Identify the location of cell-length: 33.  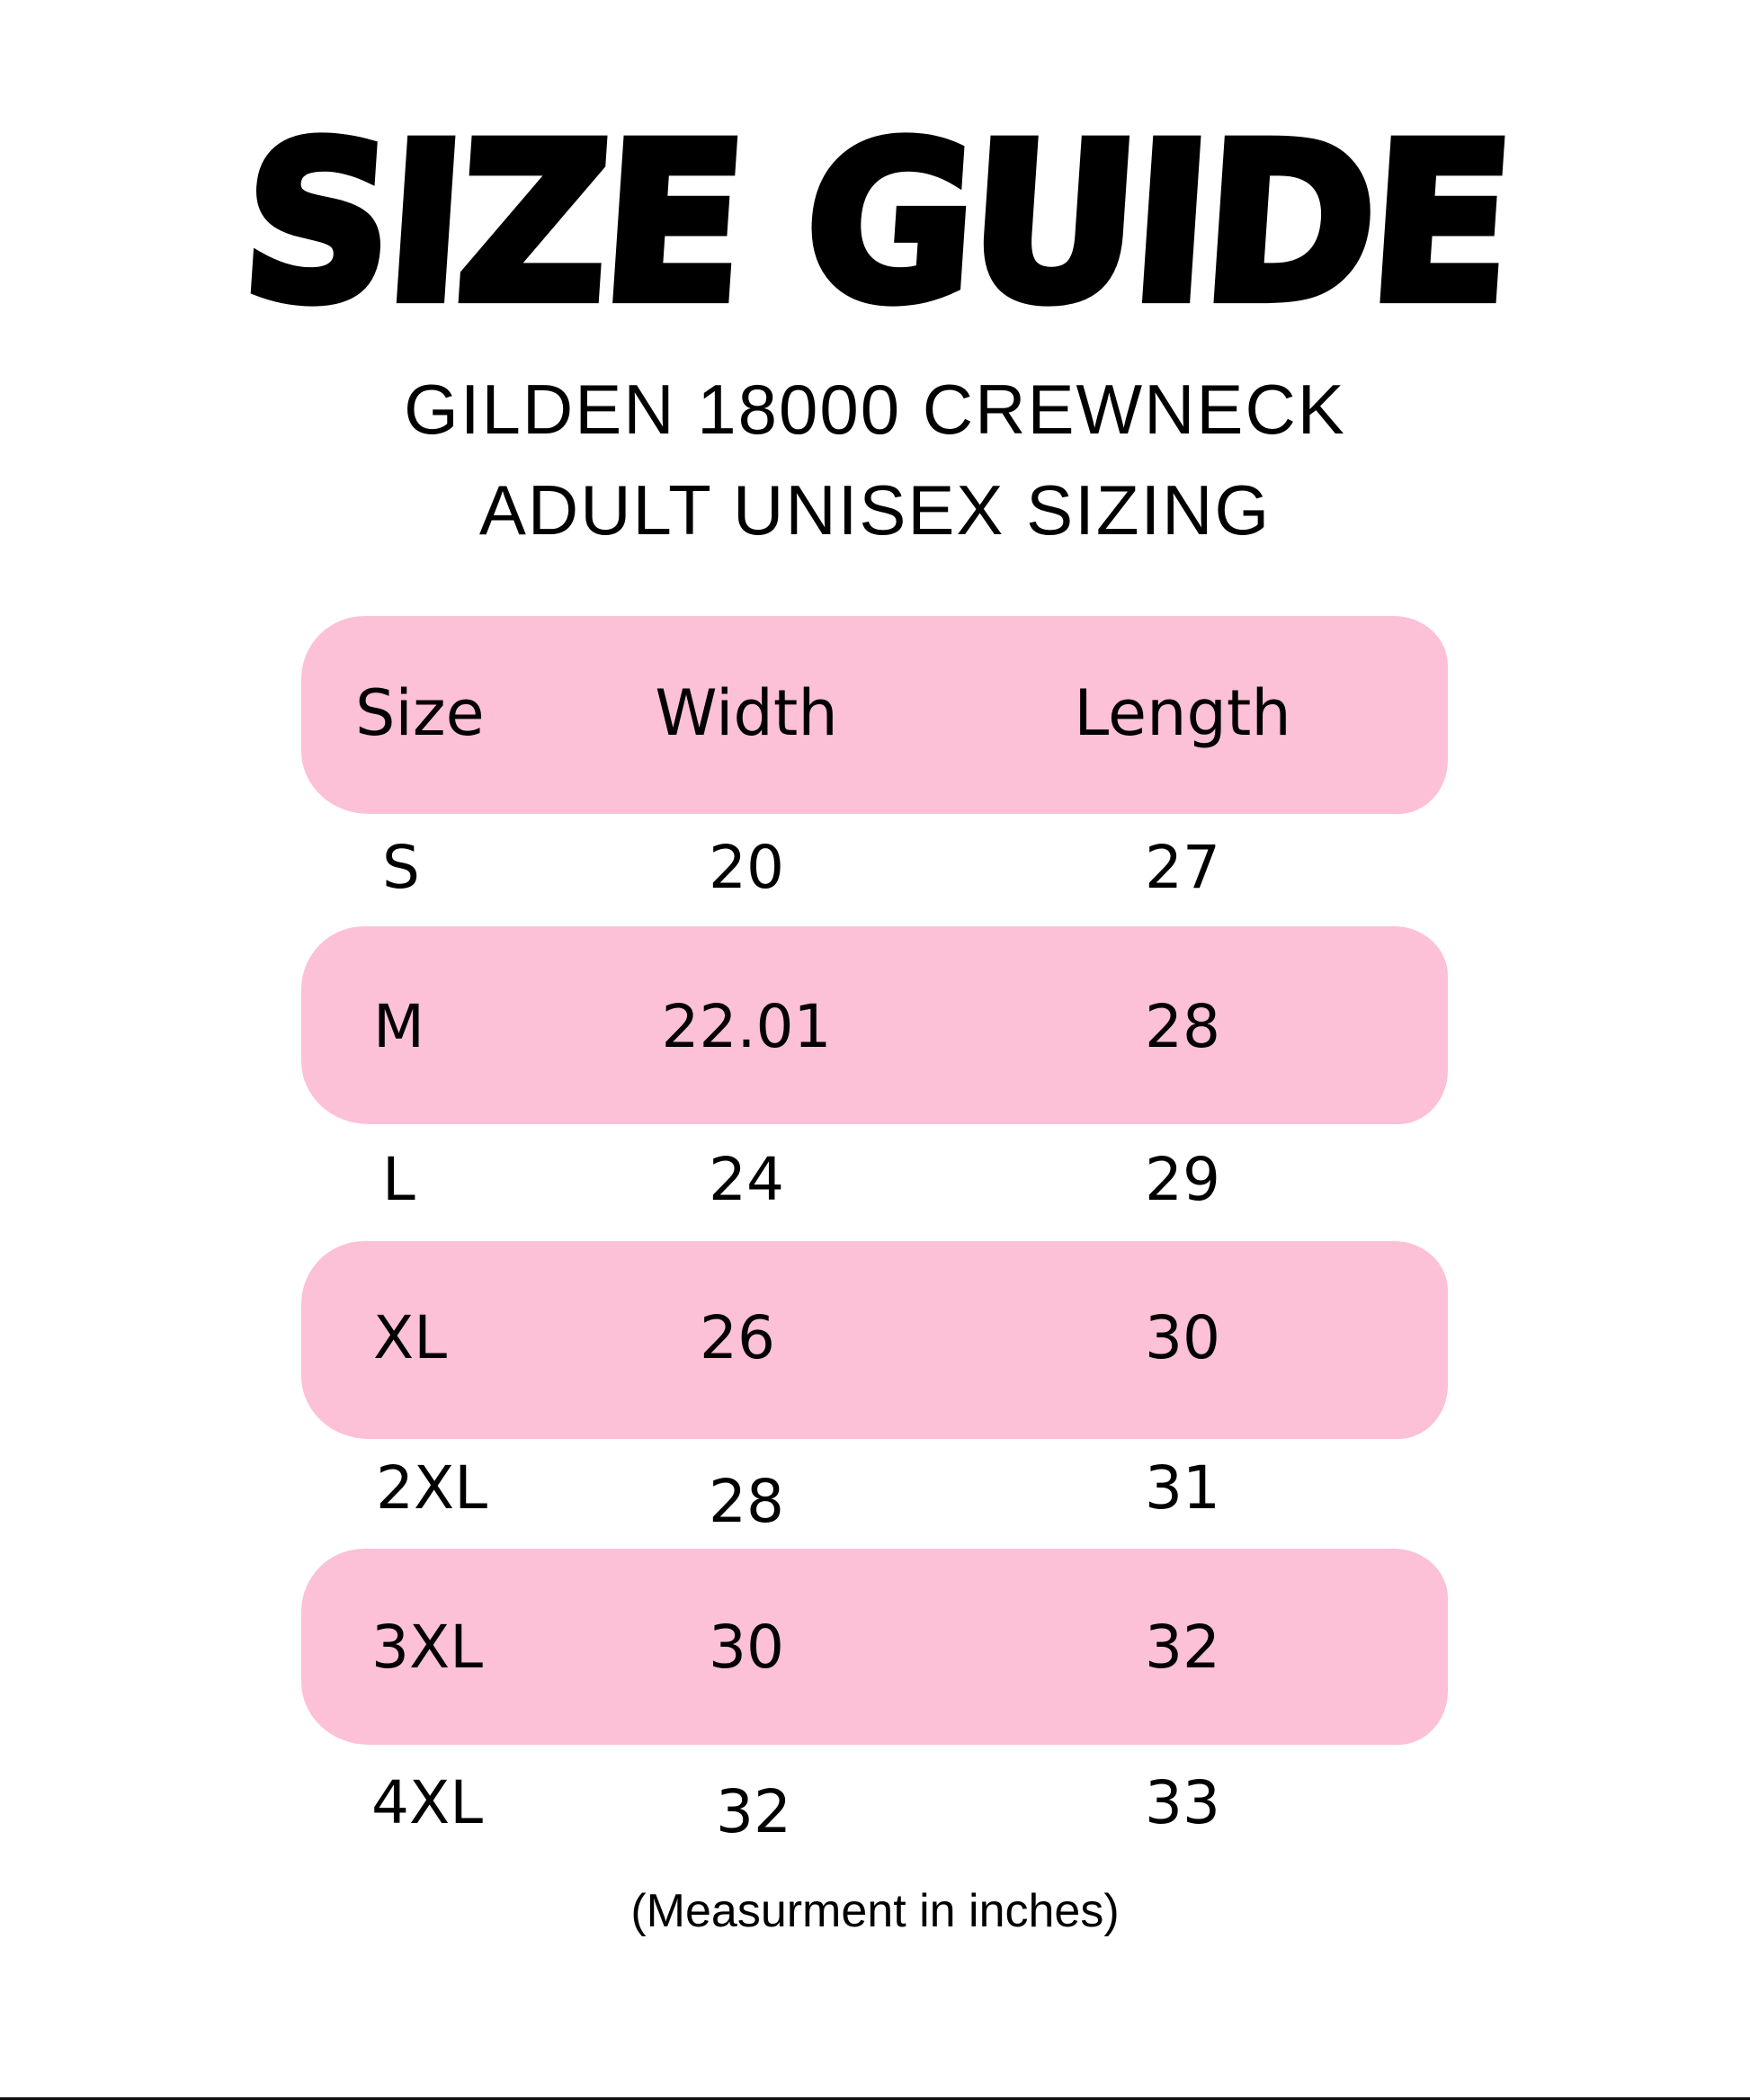
(1182, 1803).